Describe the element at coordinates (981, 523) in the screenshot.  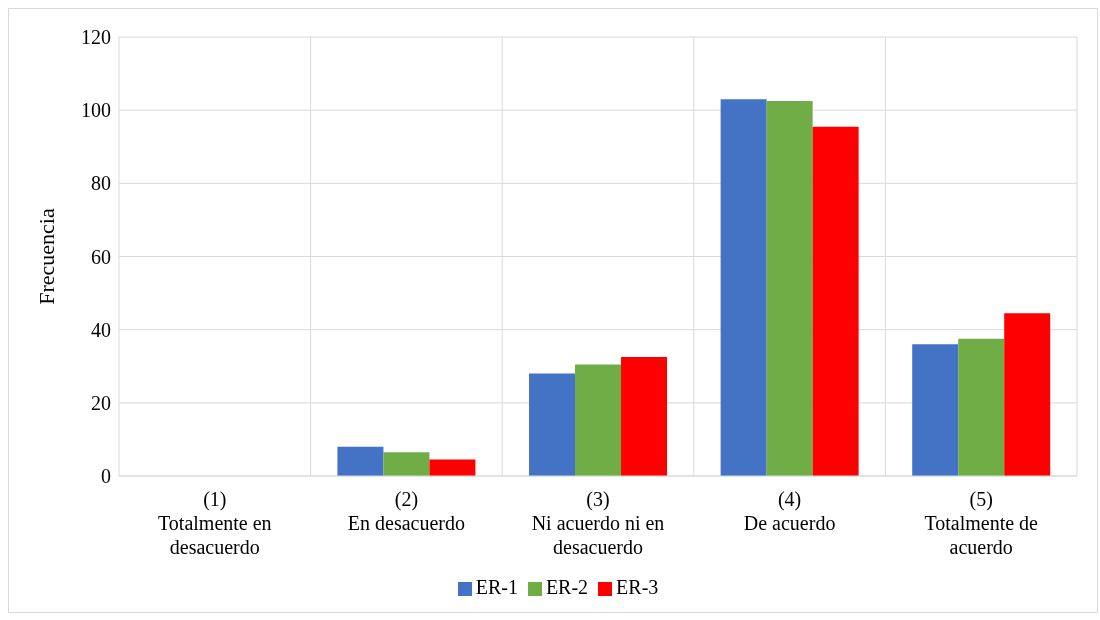
I see `x-tick-label: (5) Totalmente de acuerdo` at that location.